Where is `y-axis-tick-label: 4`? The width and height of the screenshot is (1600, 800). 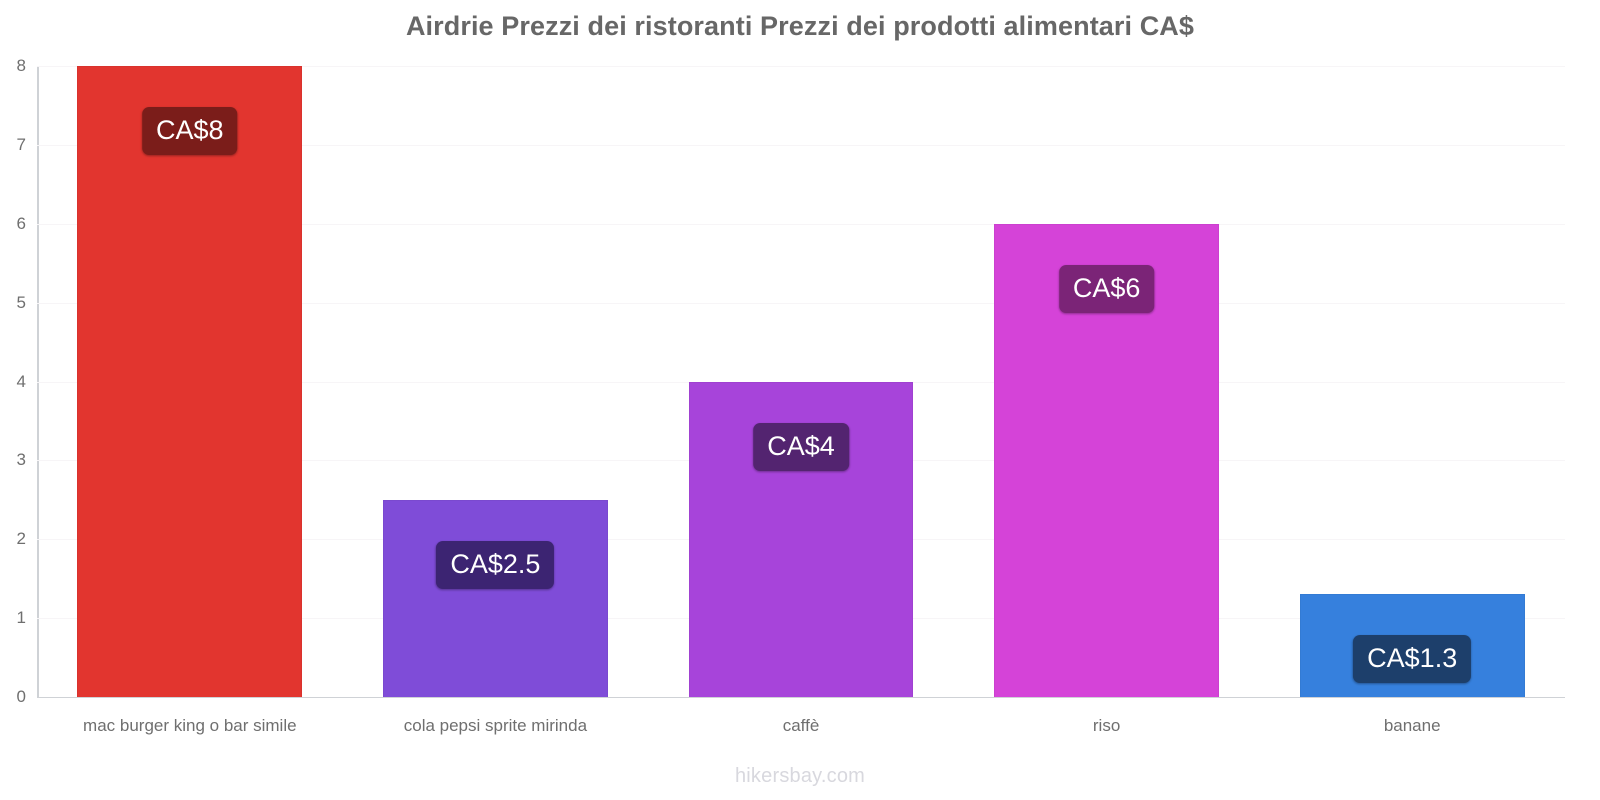
y-axis-tick-label: 4 is located at coordinates (21, 381).